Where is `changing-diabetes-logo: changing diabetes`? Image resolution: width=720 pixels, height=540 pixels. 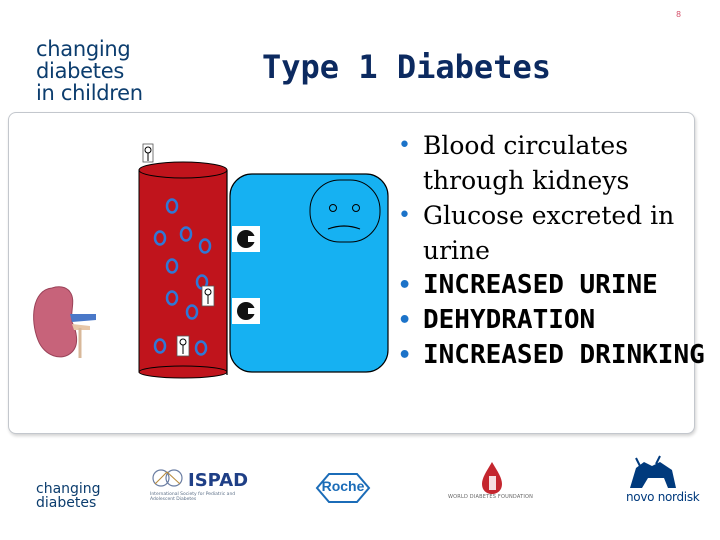 changing-diabetes-logo: changing diabetes is located at coordinates (68, 496).